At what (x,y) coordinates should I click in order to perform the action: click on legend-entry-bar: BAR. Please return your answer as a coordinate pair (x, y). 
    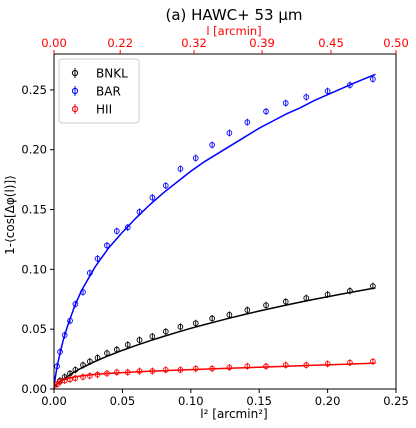
    Looking at the image, I should click on (96, 92).